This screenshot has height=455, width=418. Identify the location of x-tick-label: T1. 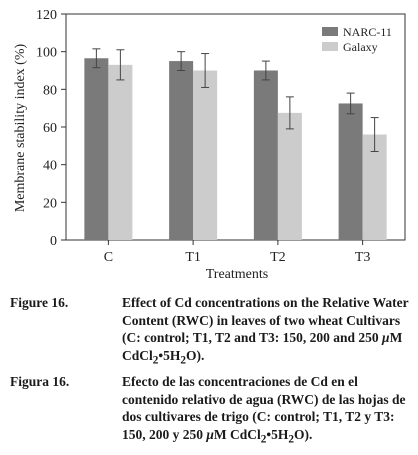
(193, 257).